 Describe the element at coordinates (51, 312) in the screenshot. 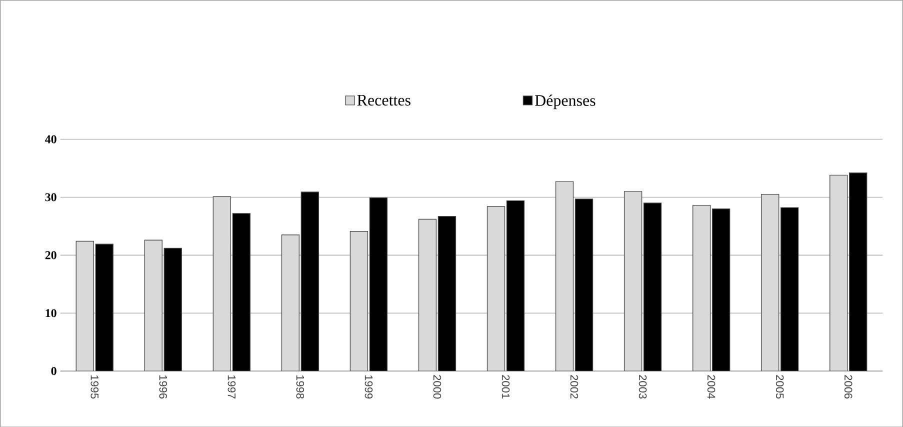

I see `y-tick-label: 10` at that location.